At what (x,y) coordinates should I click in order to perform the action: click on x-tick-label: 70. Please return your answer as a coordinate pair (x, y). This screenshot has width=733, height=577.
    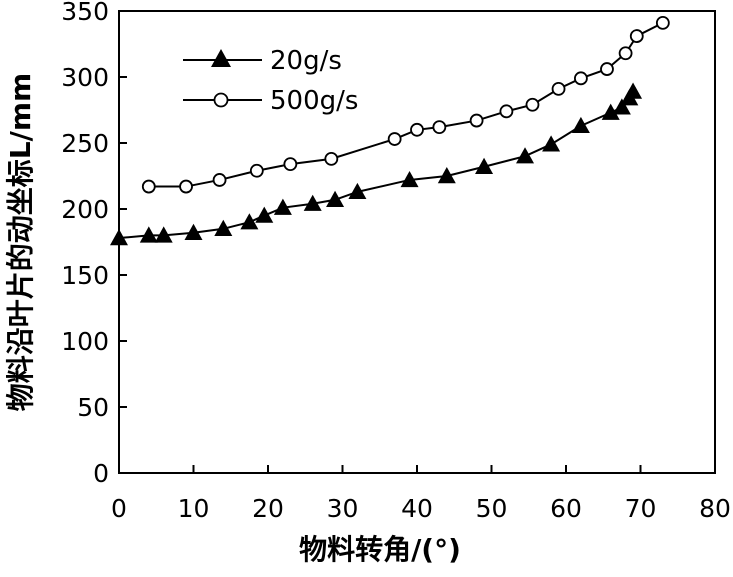
    Looking at the image, I should click on (641, 508).